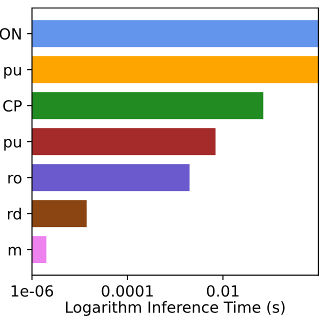  What do you see at coordinates (12, 106) in the screenshot?
I see `y-tick-label: CP` at bounding box center [12, 106].